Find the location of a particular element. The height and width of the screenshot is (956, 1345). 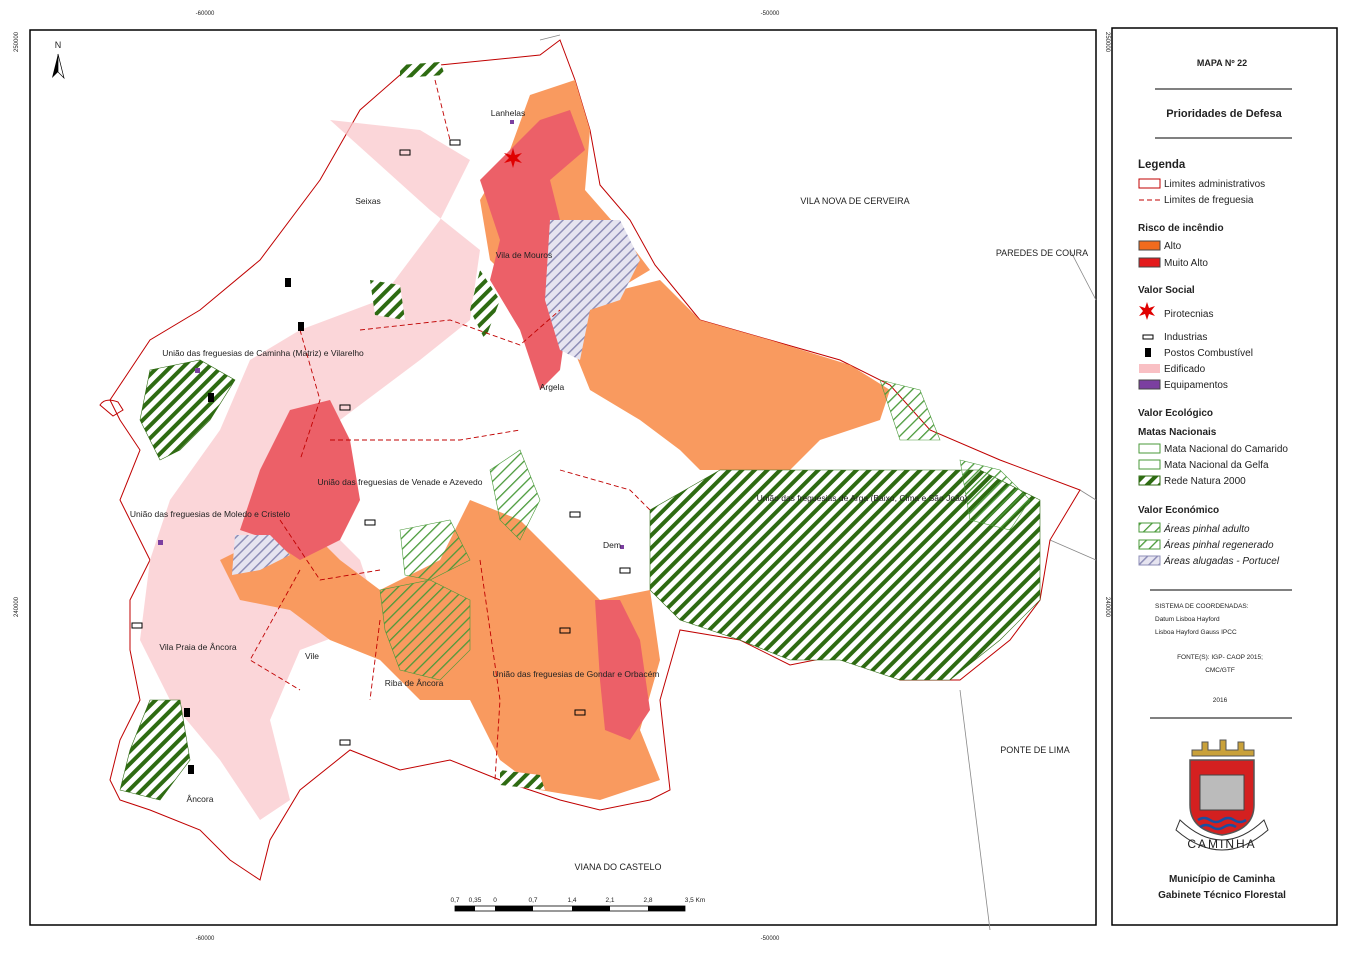

scale-label: 0,35 is located at coordinates (475, 900).